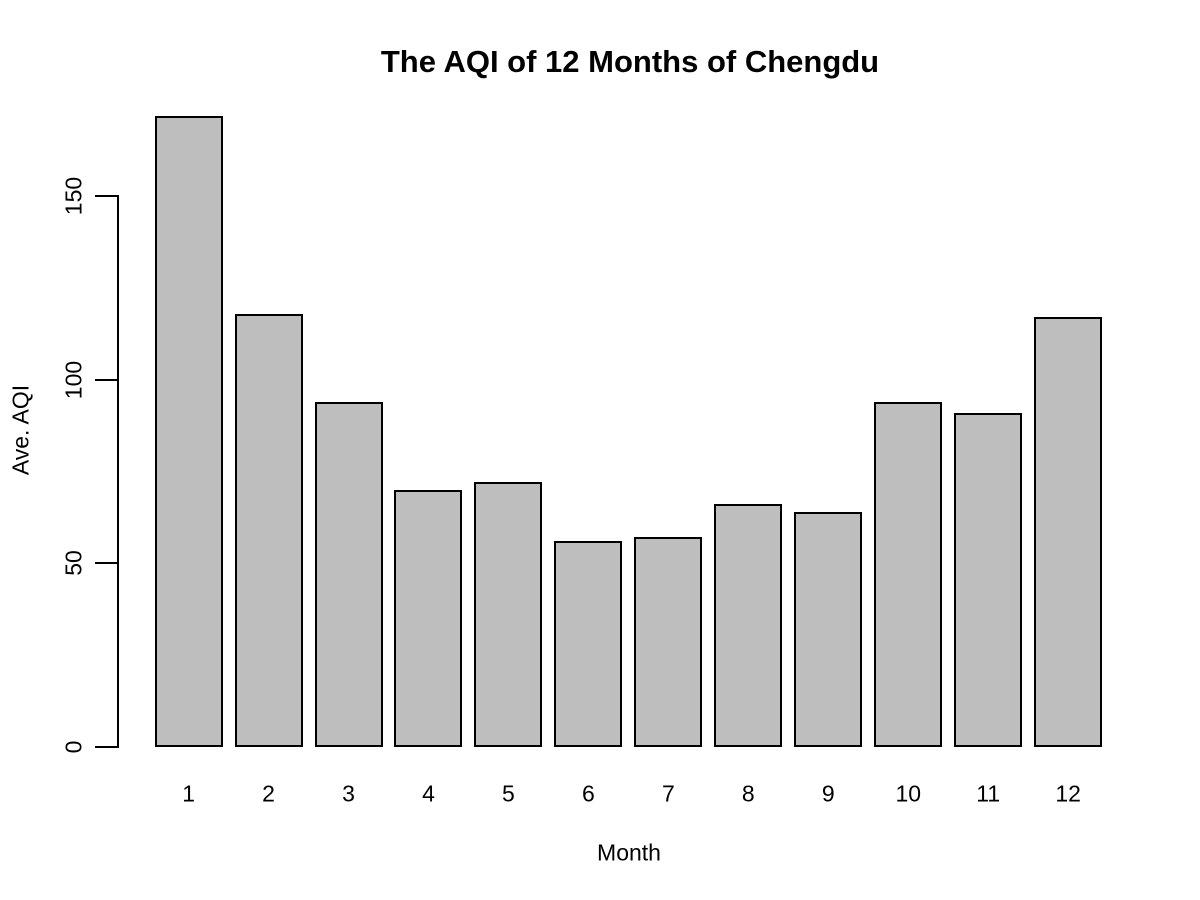  I want to click on x-tick-label: 9, so click(828, 793).